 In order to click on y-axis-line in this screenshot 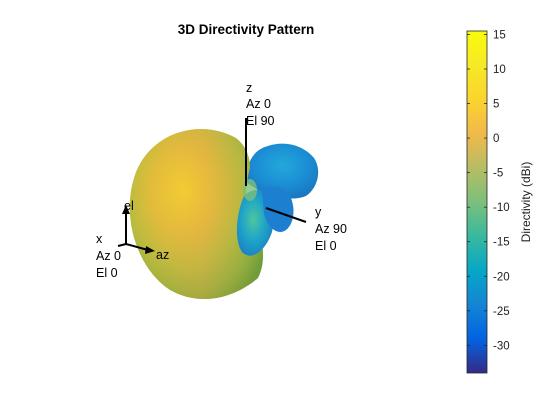, I will do `click(286, 215)`.